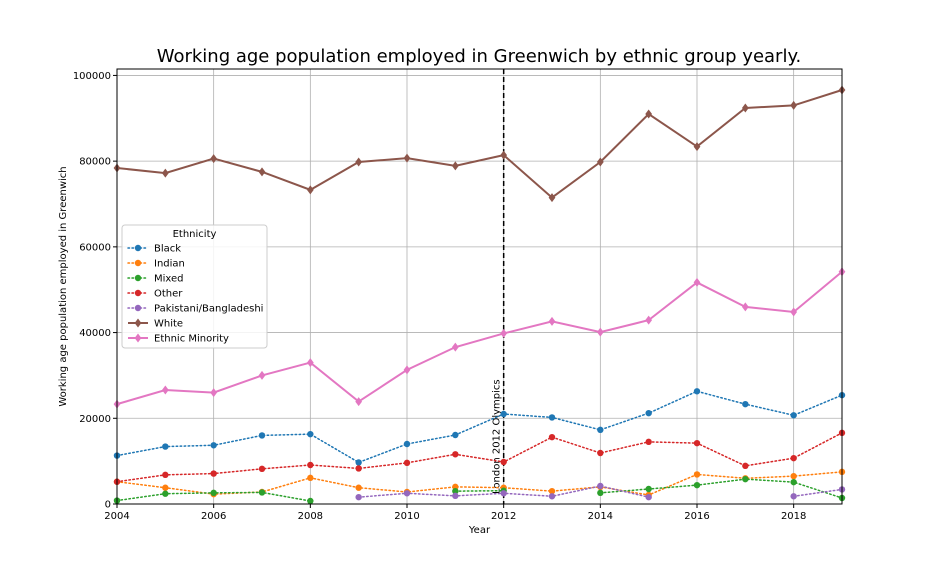  What do you see at coordinates (169, 279) in the screenshot?
I see `legend-label: Mixed` at bounding box center [169, 279].